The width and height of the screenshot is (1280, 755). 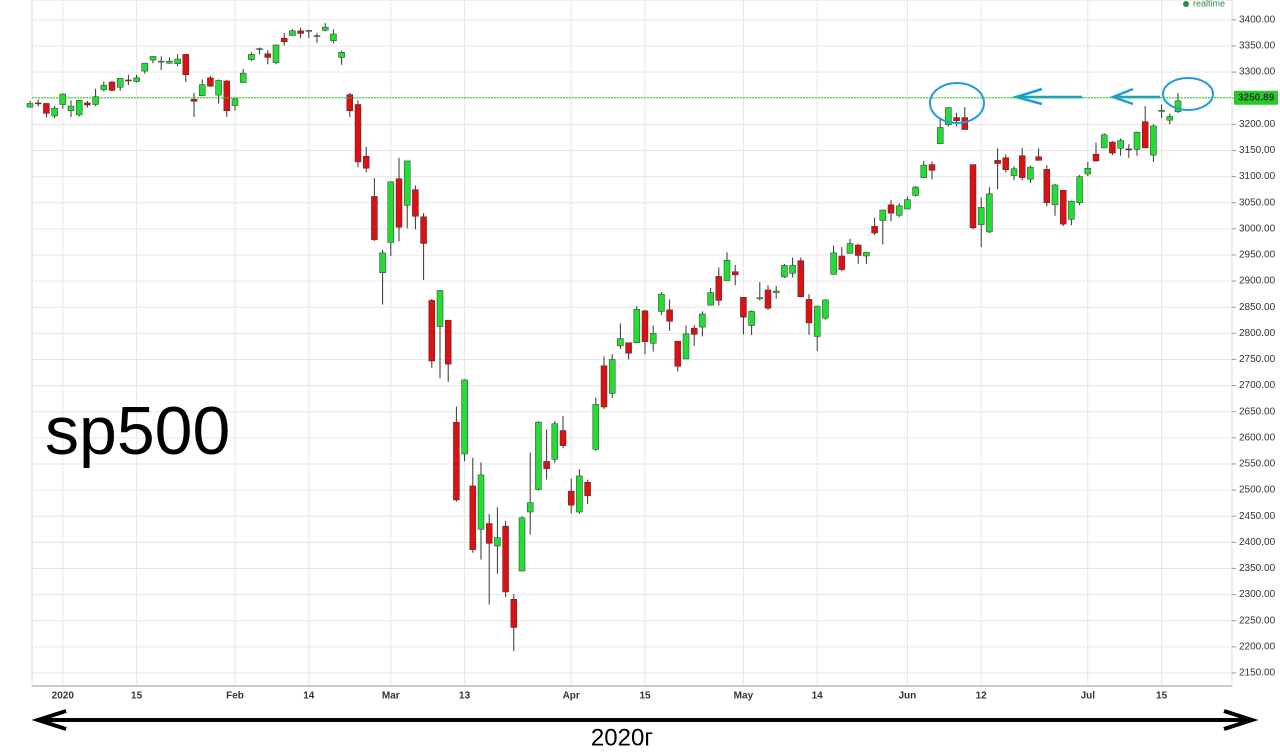 I want to click on x-tick-label: 2020, so click(x=63, y=696).